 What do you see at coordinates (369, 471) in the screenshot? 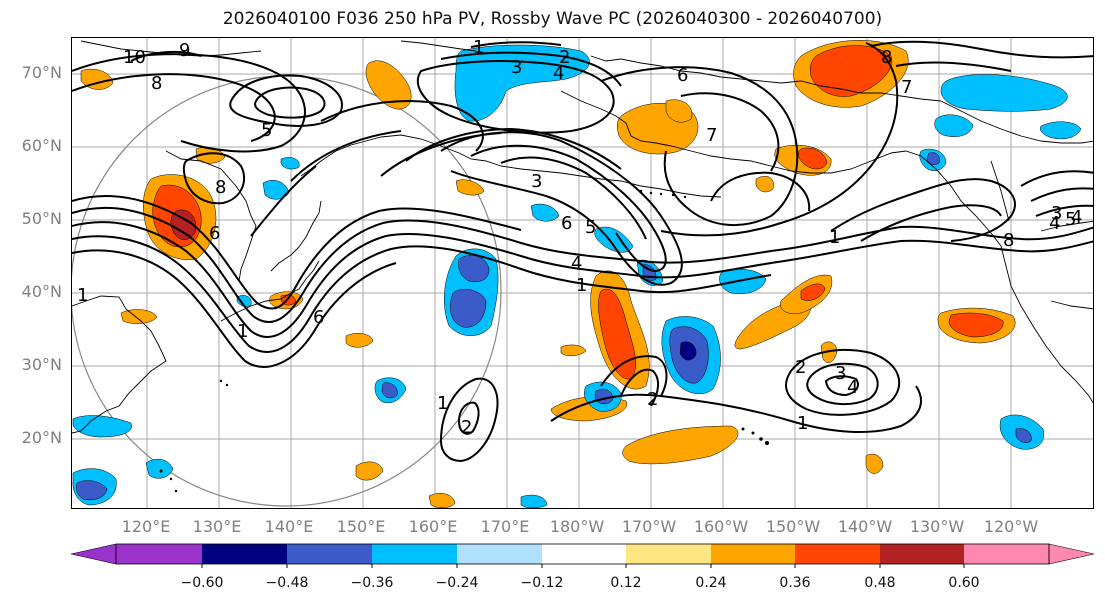
I see `anomaly-positive-south-small` at bounding box center [369, 471].